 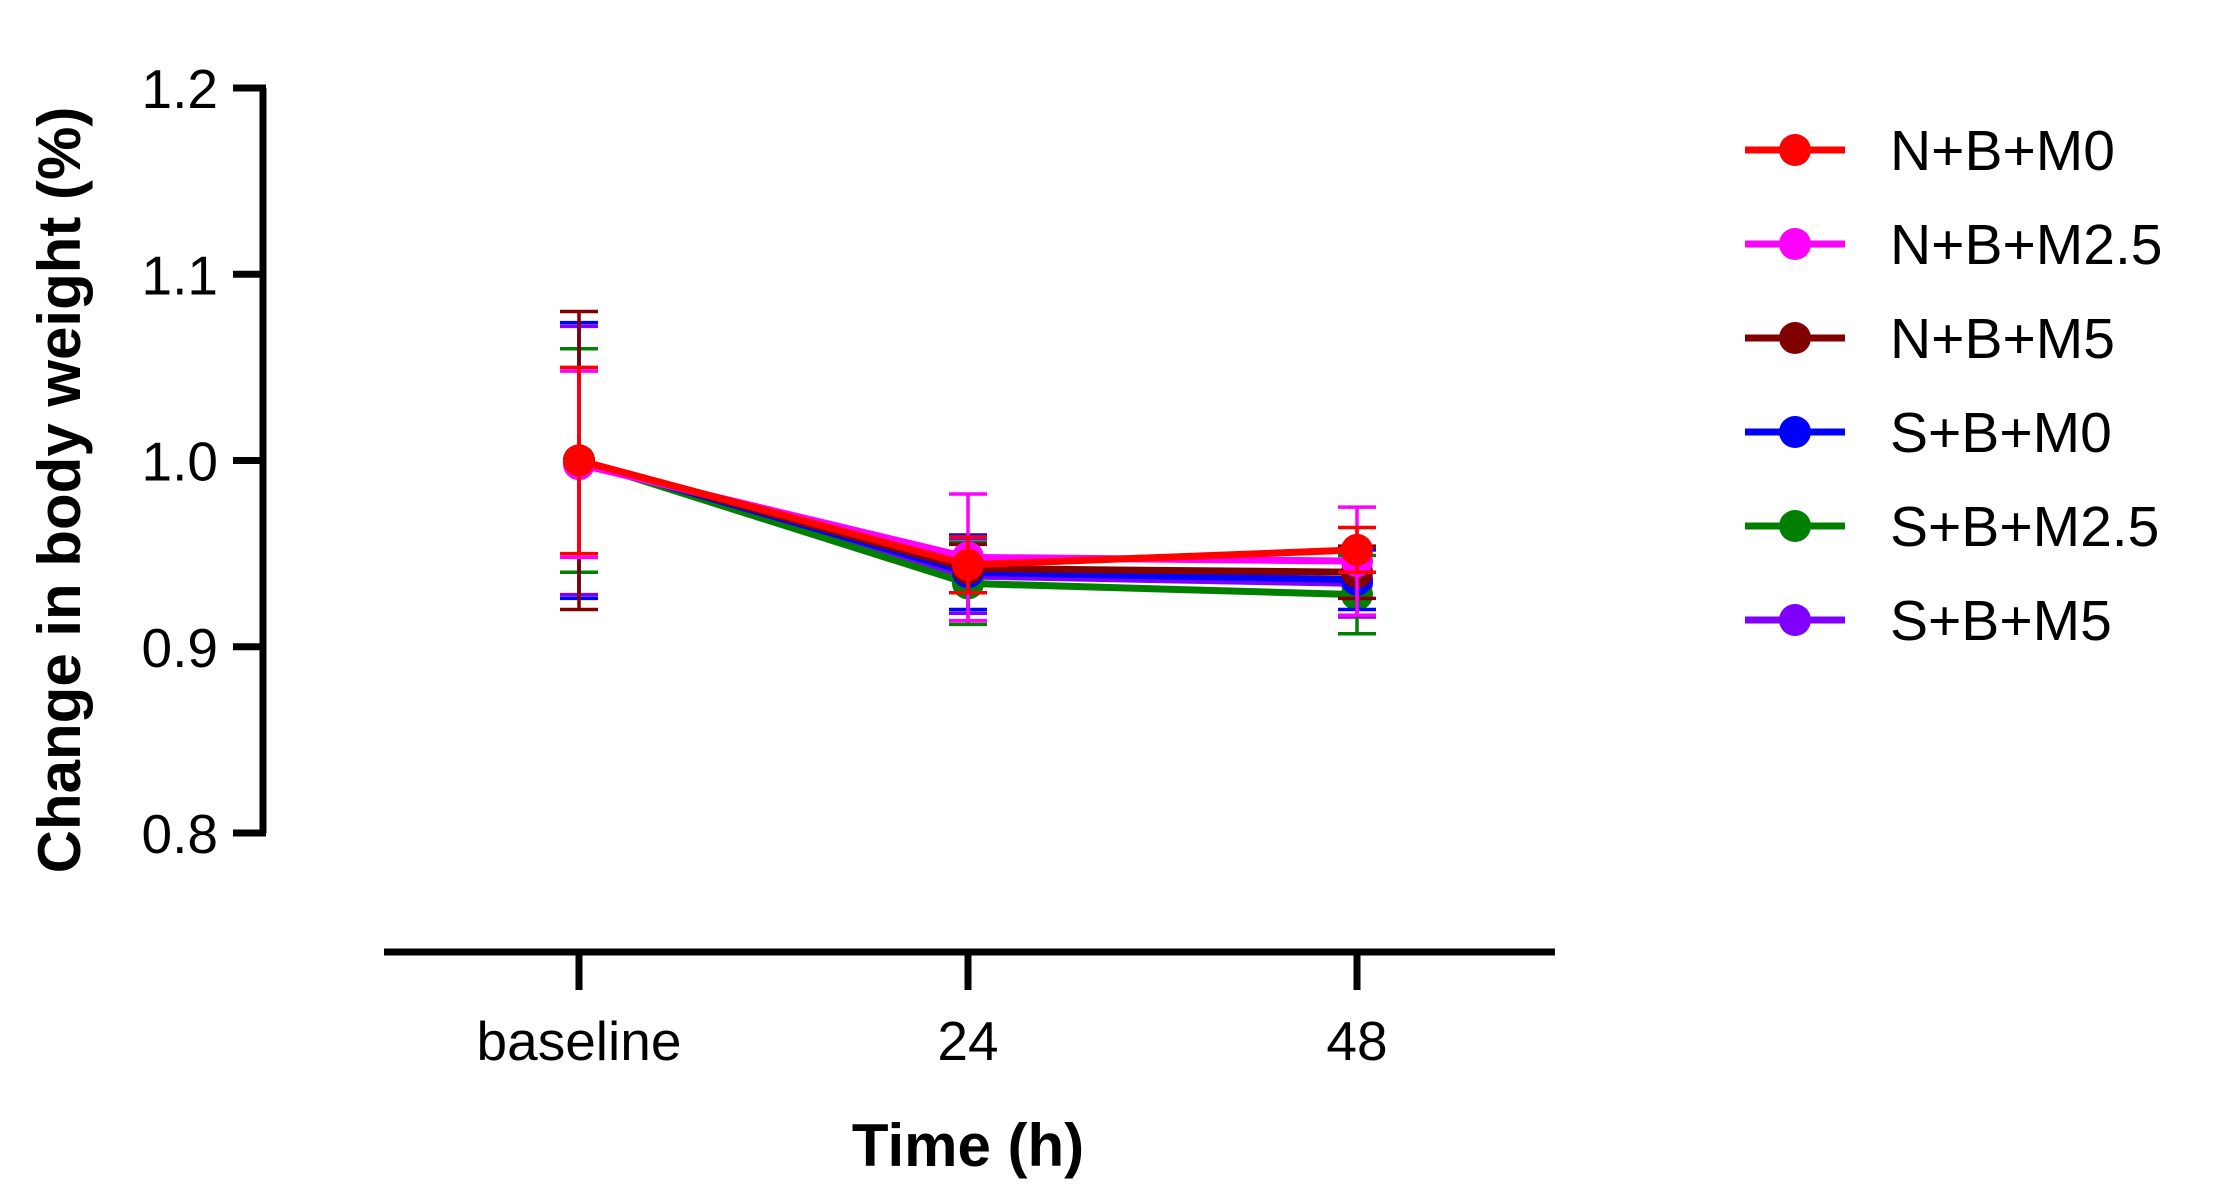 What do you see at coordinates (59, 490) in the screenshot?
I see `y-axis-title: Change in body weight (%)` at bounding box center [59, 490].